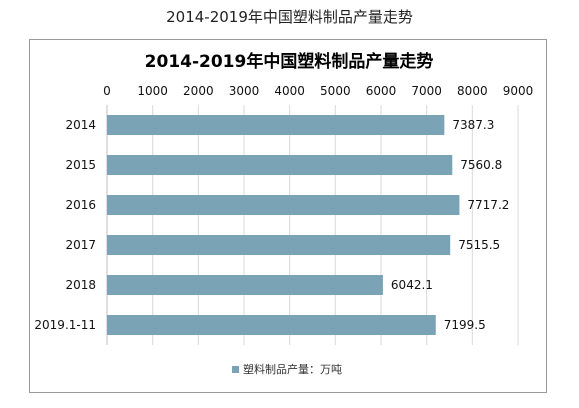  Describe the element at coordinates (198, 91) in the screenshot. I see `x-tick-label: 2000` at that location.